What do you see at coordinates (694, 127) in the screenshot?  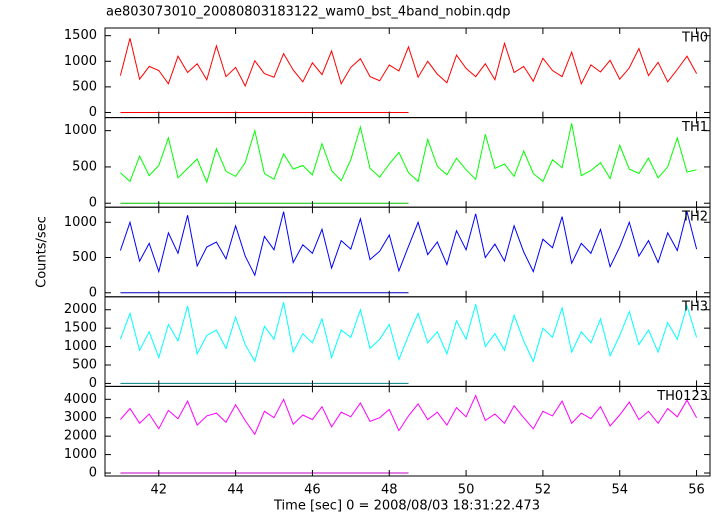 I see `panel-label: TH1` at bounding box center [694, 127].